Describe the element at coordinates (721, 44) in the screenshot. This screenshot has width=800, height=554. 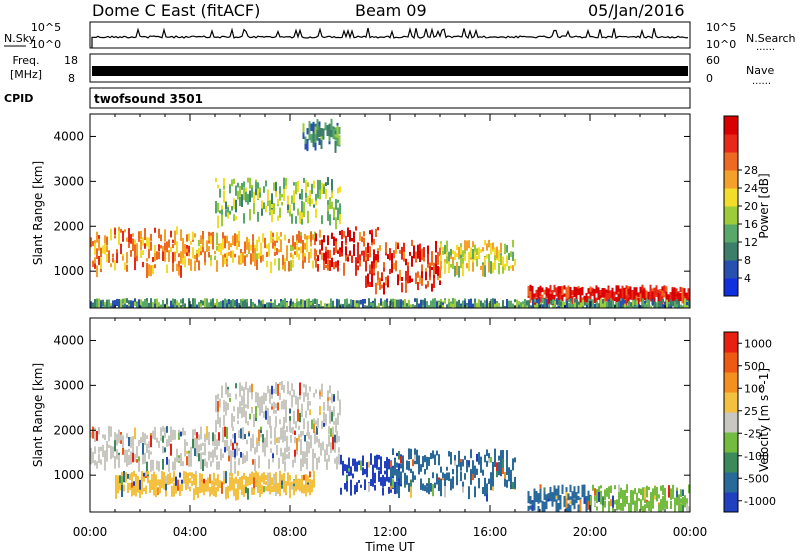
I see `nsearch-tick-low: 10^0` at that location.